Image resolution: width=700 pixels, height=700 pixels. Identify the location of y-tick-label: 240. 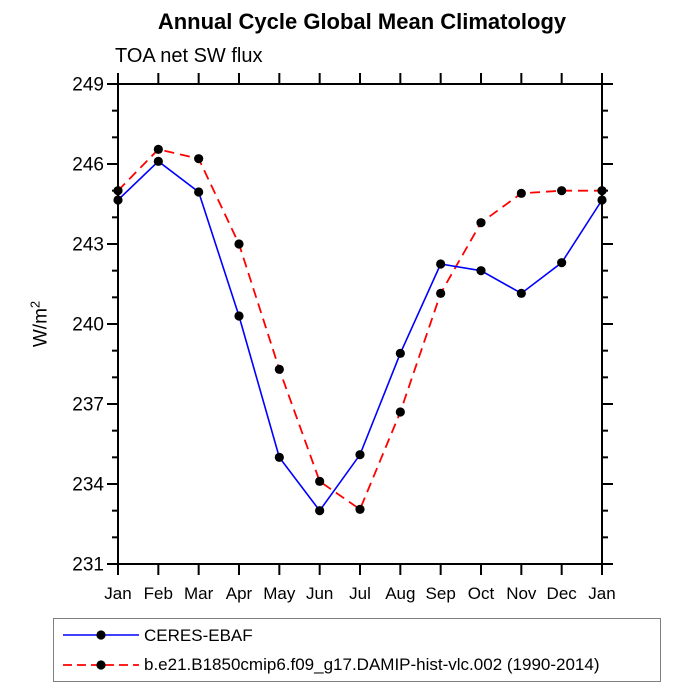
(88, 325).